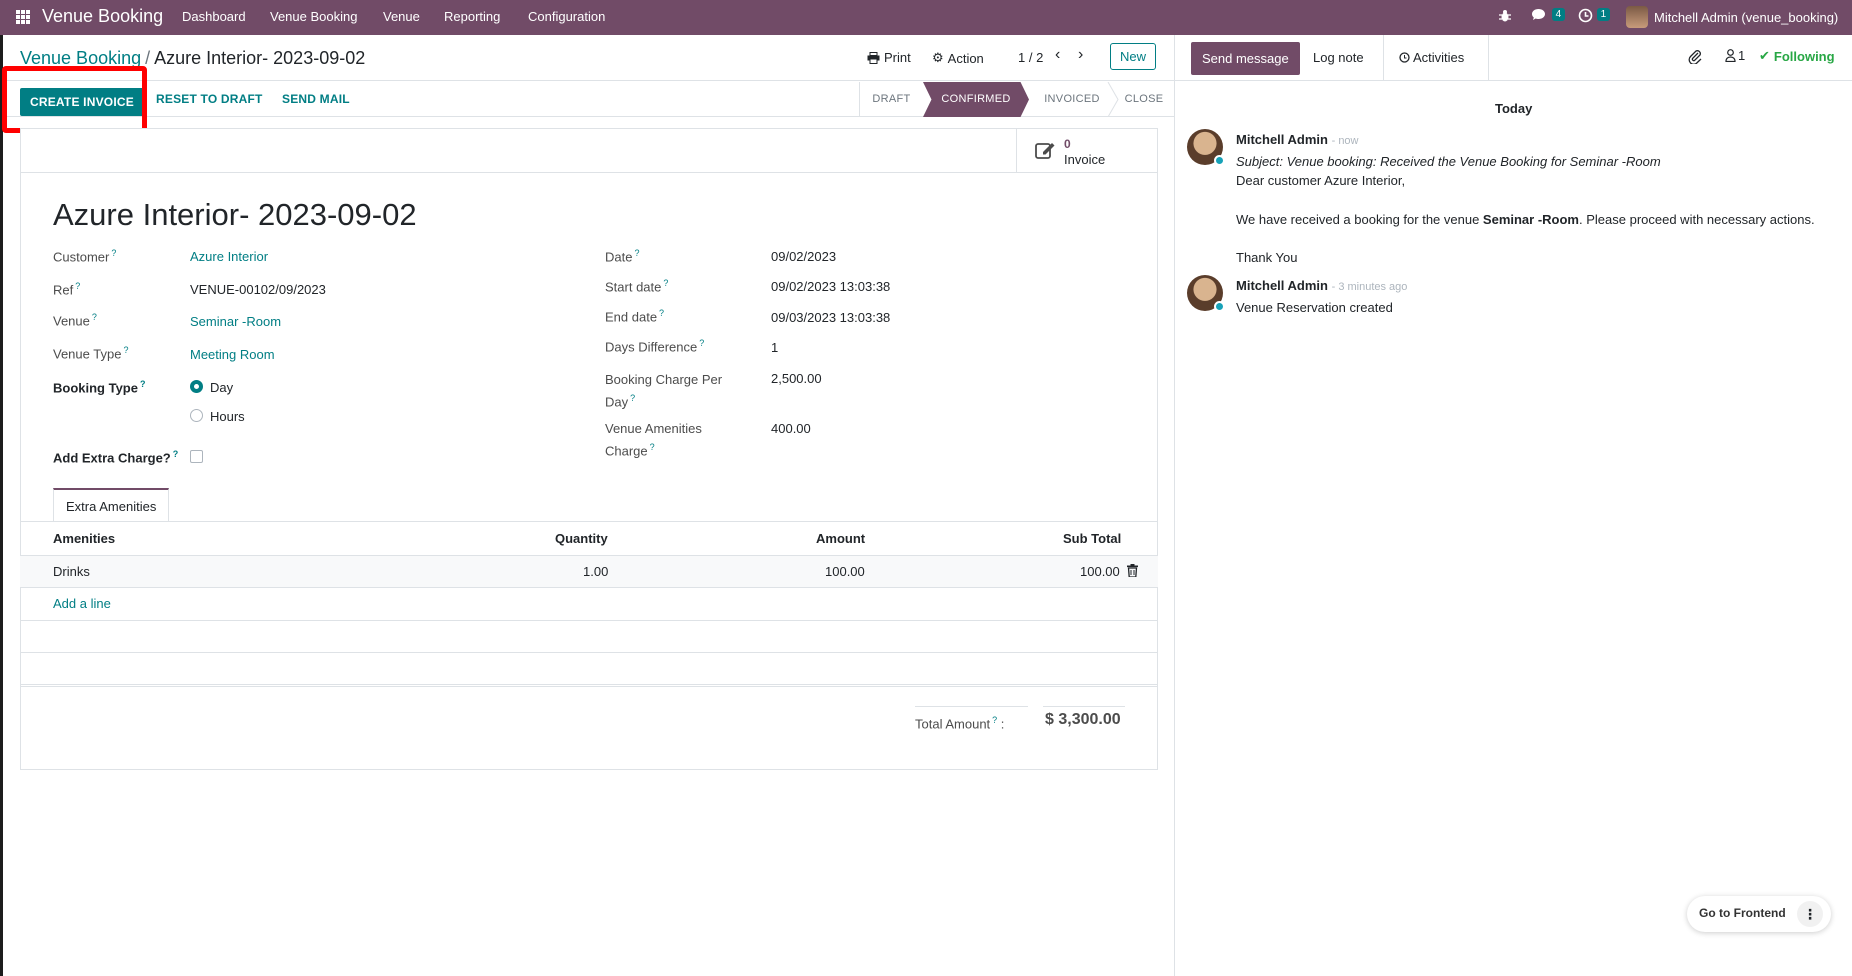 Image resolution: width=1852 pixels, height=976 pixels. I want to click on amenities-charge-value: 400.00, so click(791, 428).